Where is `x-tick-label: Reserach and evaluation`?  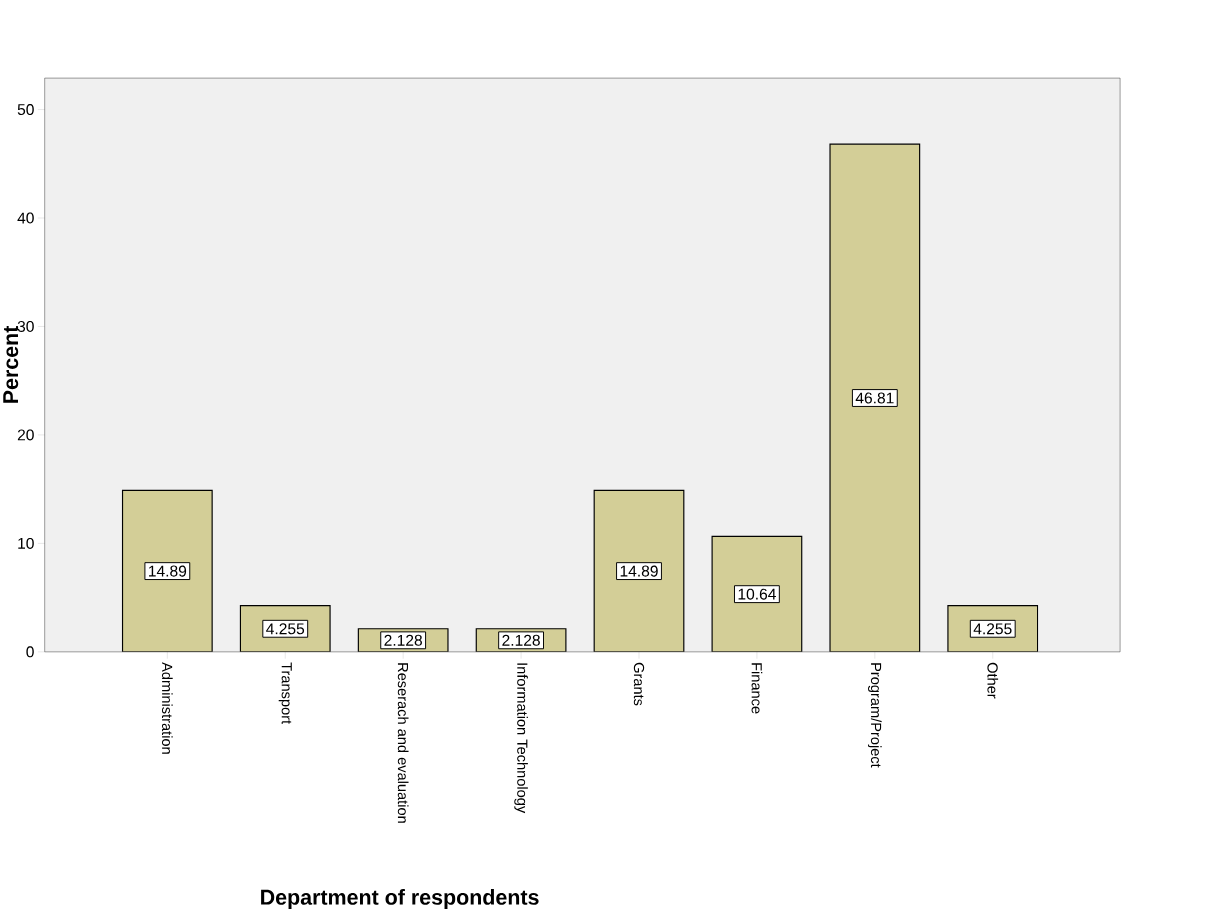 x-tick-label: Reserach and evaluation is located at coordinates (403, 743).